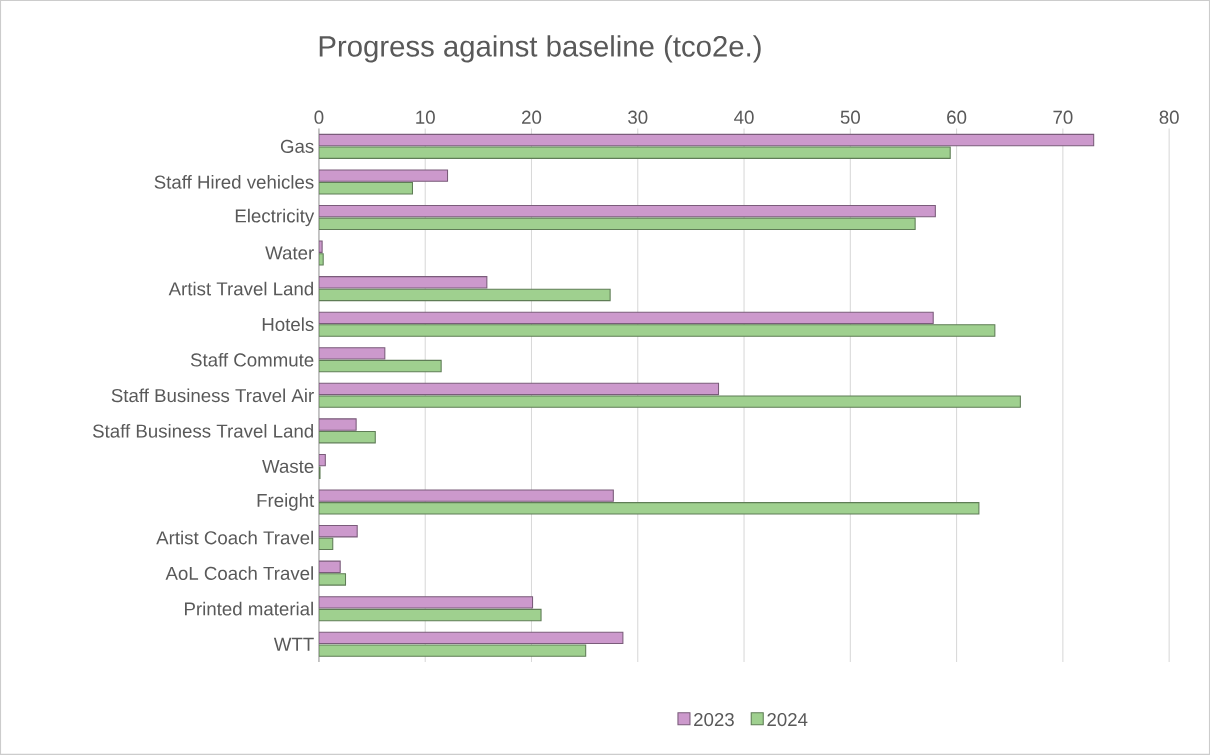 The height and width of the screenshot is (755, 1210). I want to click on y-tick-label: Artist Coach Travel, so click(234, 537).